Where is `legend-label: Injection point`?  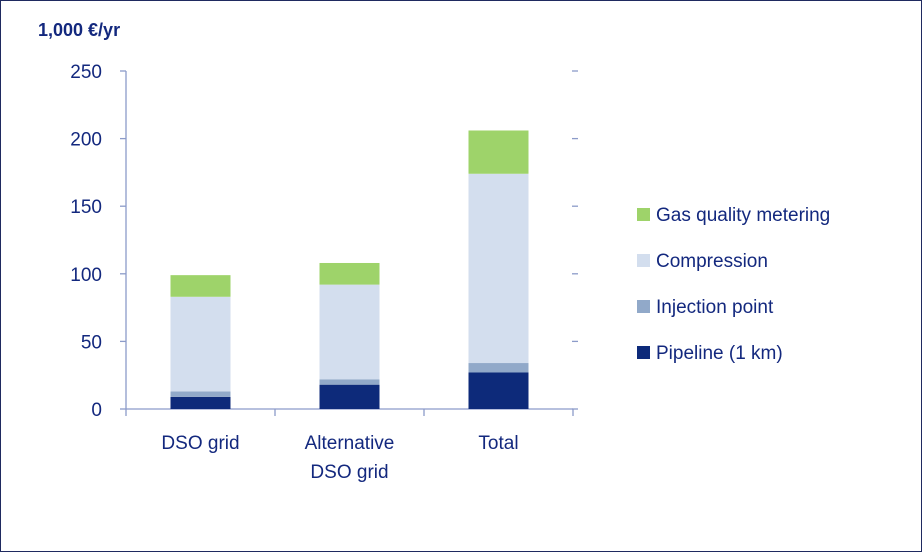 legend-label: Injection point is located at coordinates (715, 307).